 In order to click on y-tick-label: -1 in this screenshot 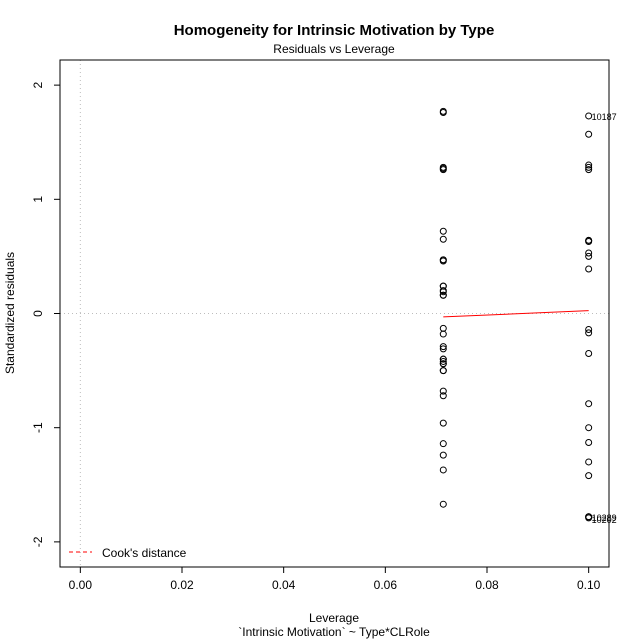, I will do `click(38, 427)`.